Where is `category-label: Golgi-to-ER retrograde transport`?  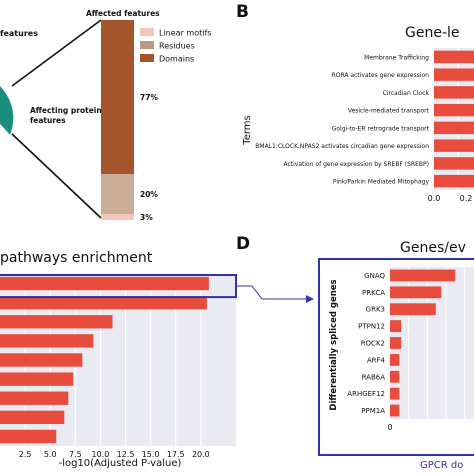 category-label: Golgi-to-ER retrograde transport is located at coordinates (381, 128).